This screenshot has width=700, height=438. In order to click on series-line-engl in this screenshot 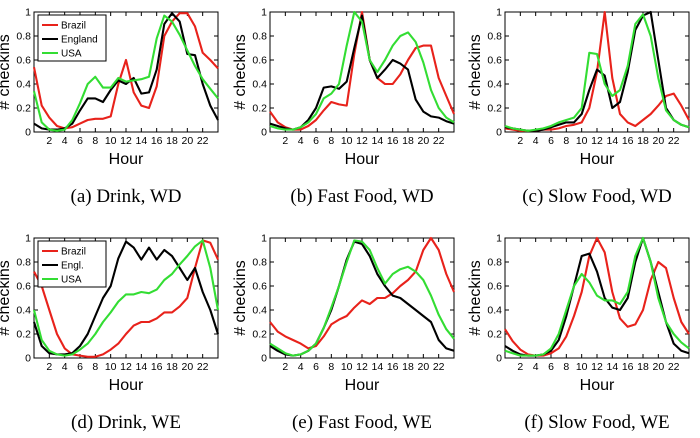, I will do `click(126, 298)`.